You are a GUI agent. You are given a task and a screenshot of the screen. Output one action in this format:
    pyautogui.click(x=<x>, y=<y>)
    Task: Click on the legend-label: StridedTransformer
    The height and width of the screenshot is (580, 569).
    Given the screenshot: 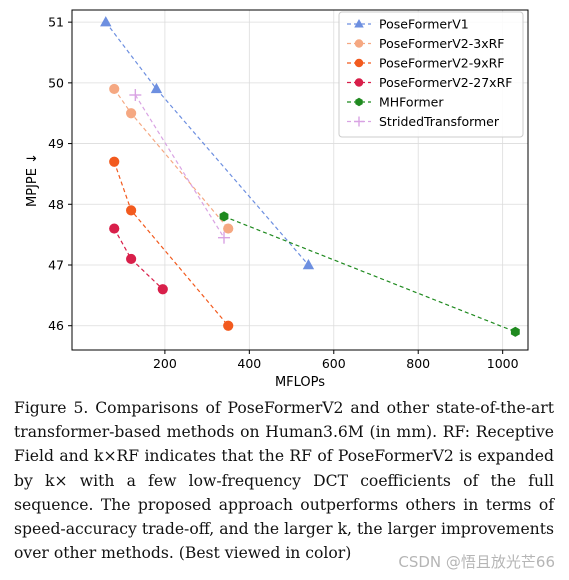 What is the action you would take?
    pyautogui.click(x=439, y=121)
    